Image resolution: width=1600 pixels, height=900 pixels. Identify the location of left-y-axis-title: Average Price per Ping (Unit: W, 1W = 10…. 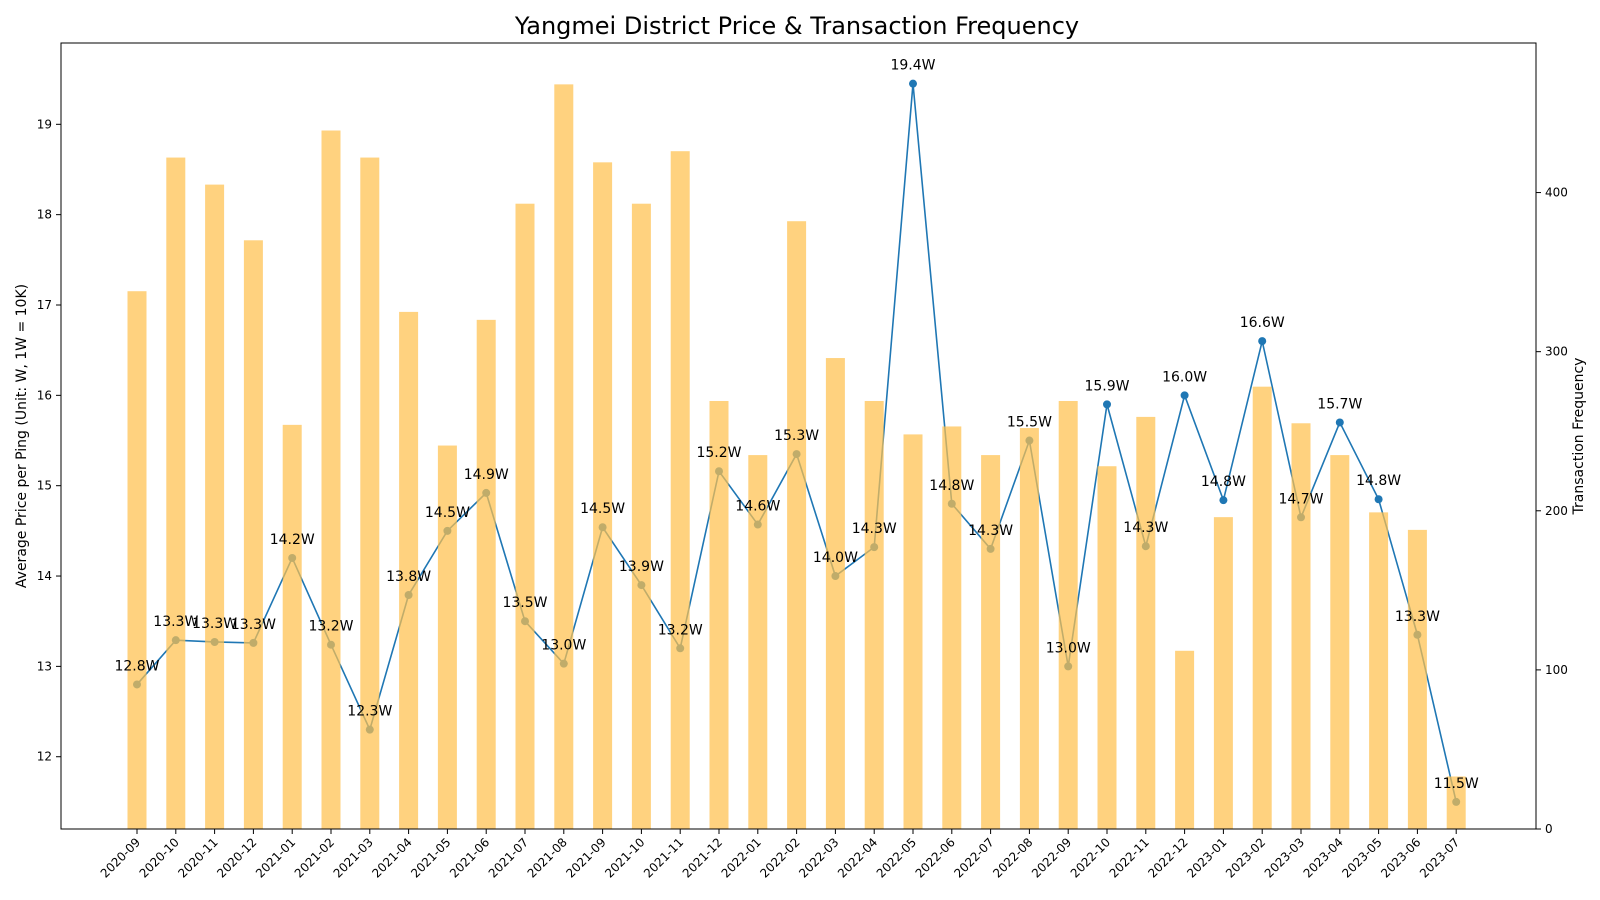
(22, 436).